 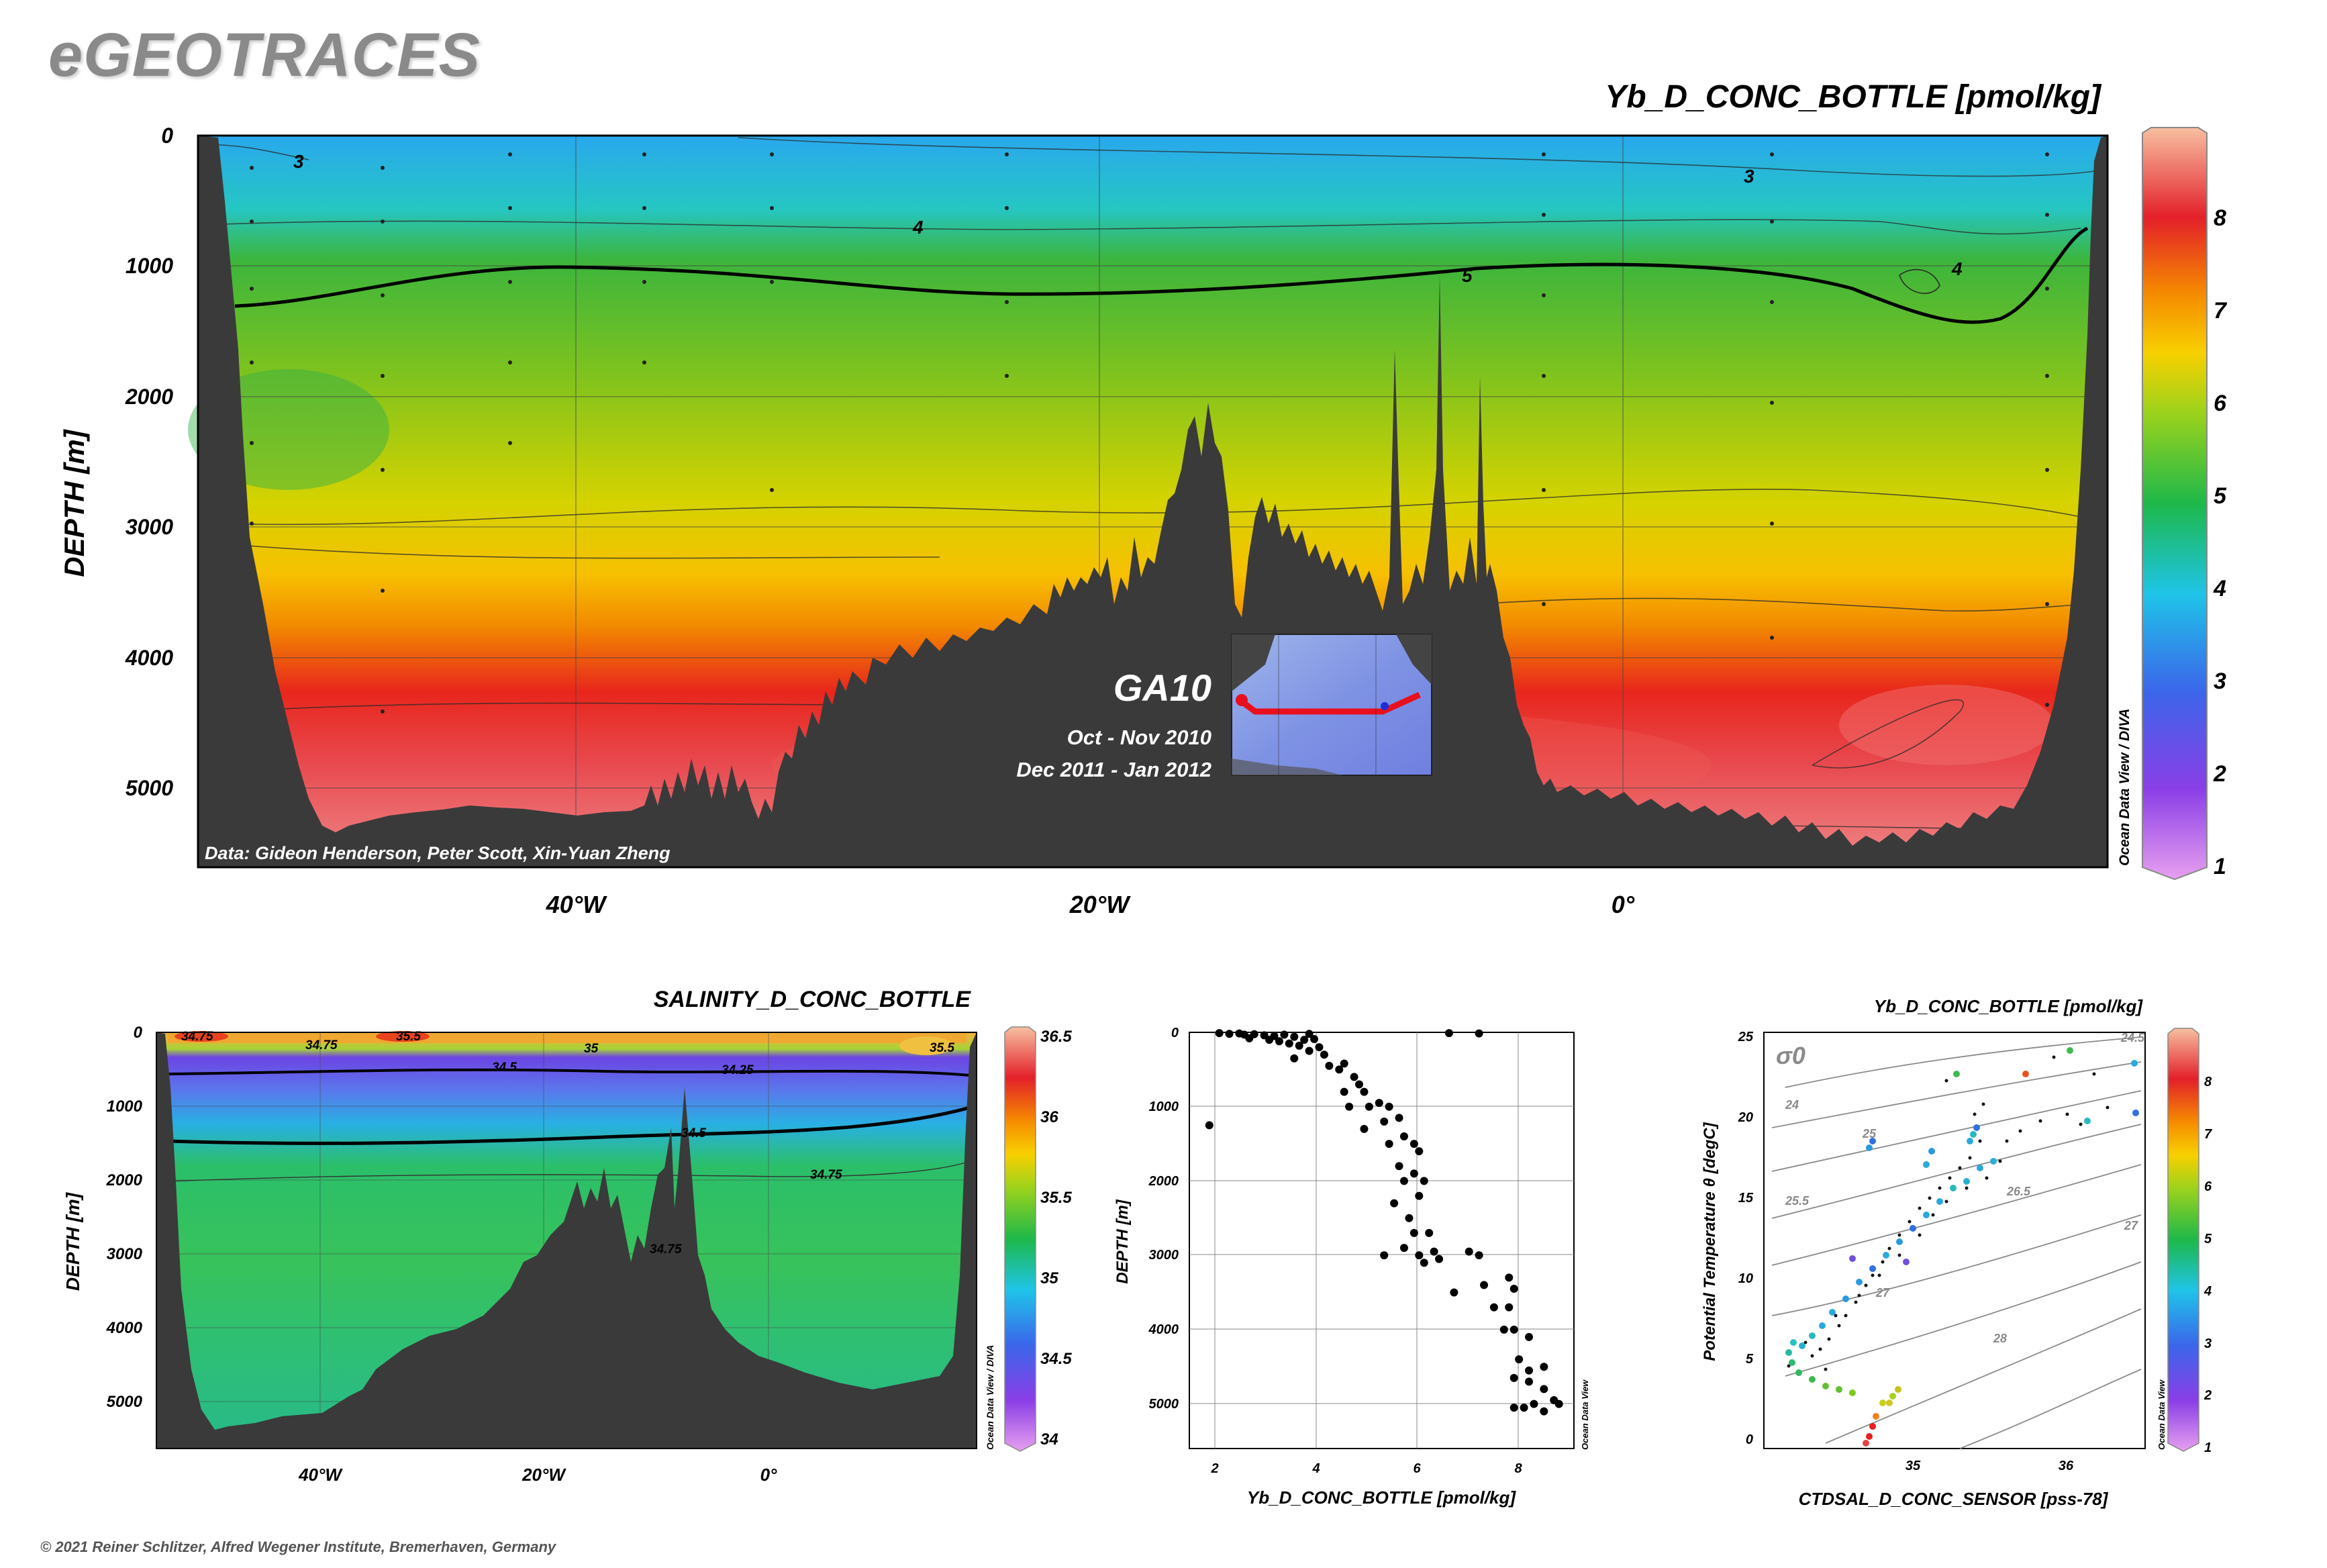 I want to click on salinity-contour-lower, so click(x=569, y=1126).